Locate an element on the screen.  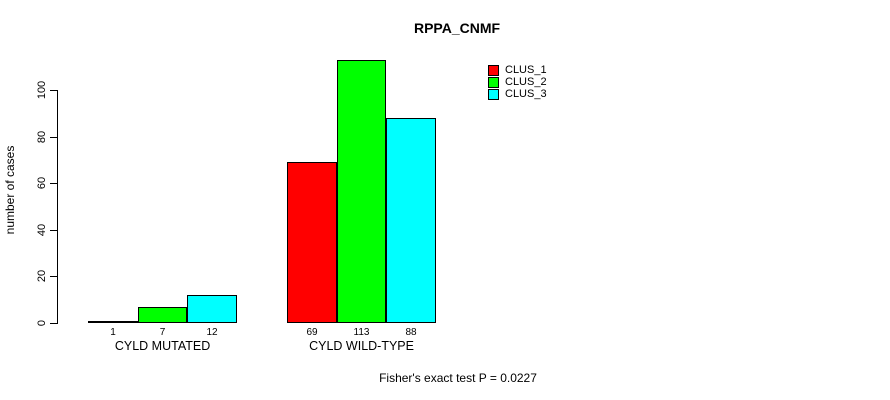
legend-item-clus_3: CLUS_3 is located at coordinates (517, 94).